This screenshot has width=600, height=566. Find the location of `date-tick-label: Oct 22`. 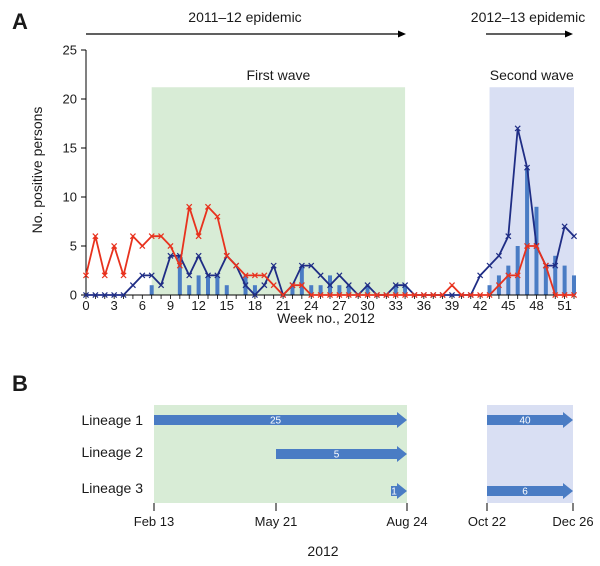

date-tick-label: Oct 22 is located at coordinates (487, 521).